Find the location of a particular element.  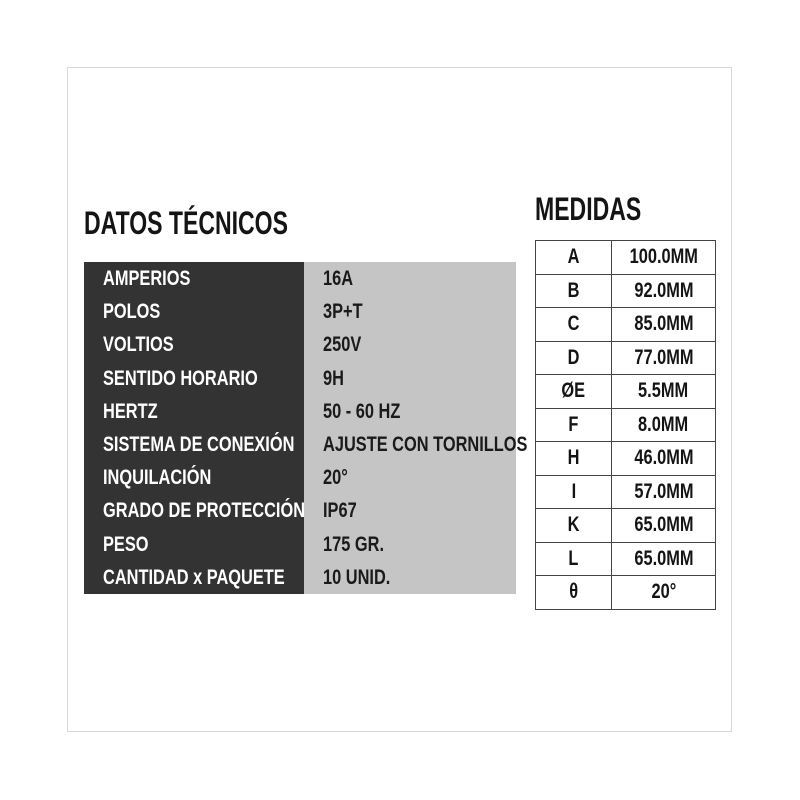

medida-row: θ 20° is located at coordinates (625, 592).